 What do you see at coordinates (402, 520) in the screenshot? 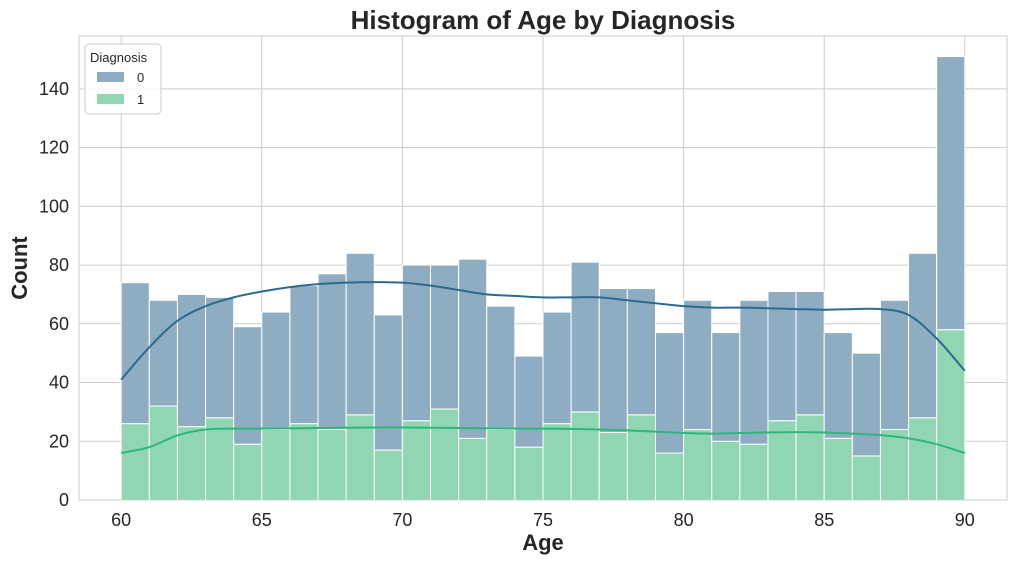
I see `x-tick-label: 70` at bounding box center [402, 520].